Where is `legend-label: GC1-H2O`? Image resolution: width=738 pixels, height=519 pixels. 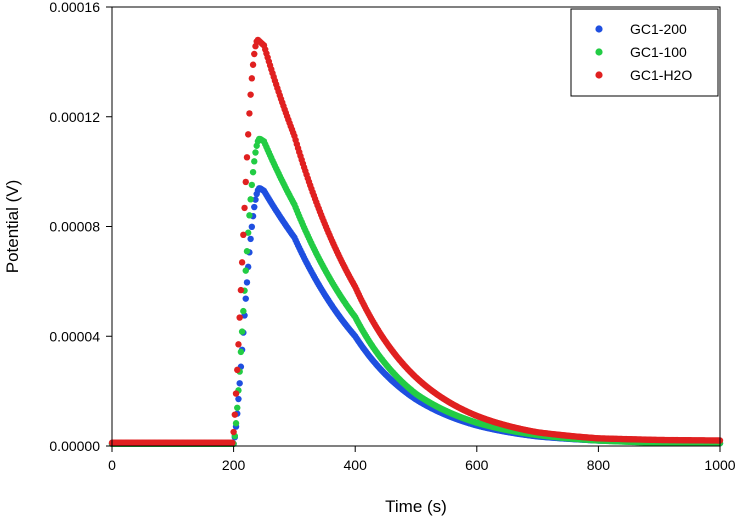
legend-label: GC1-H2O is located at coordinates (661, 75).